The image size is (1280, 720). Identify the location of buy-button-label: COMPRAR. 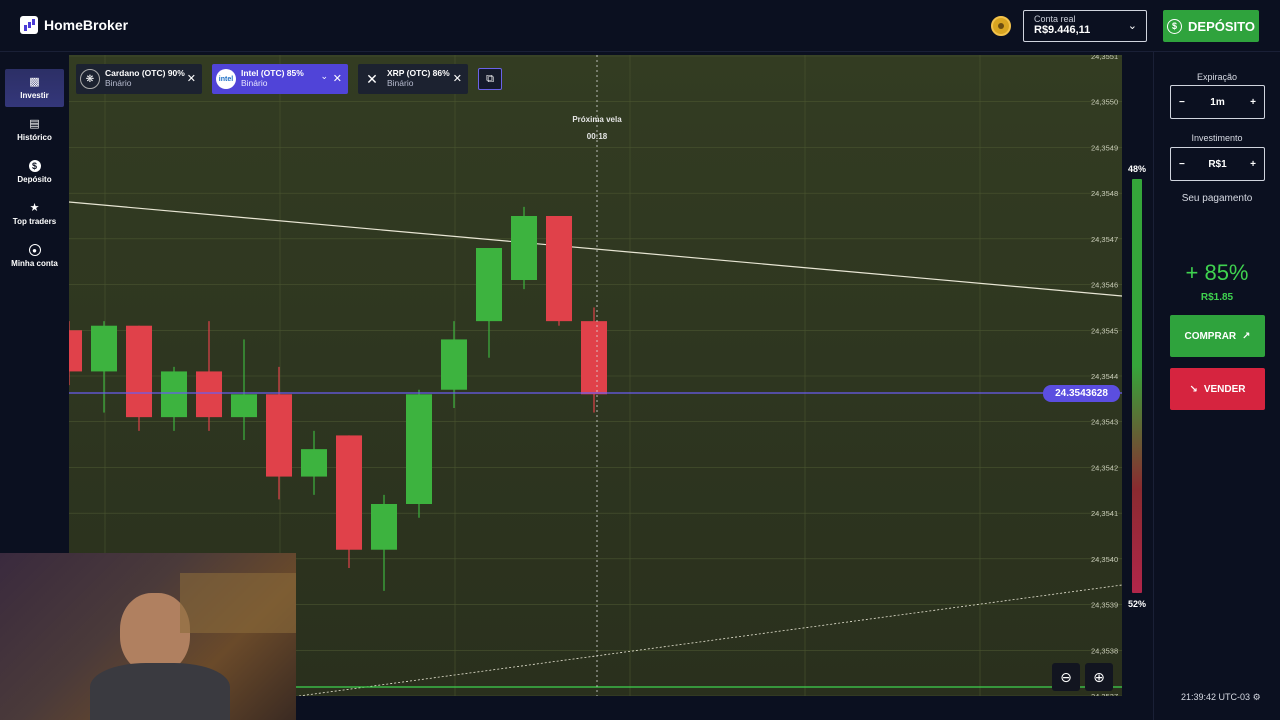
(1210, 336).